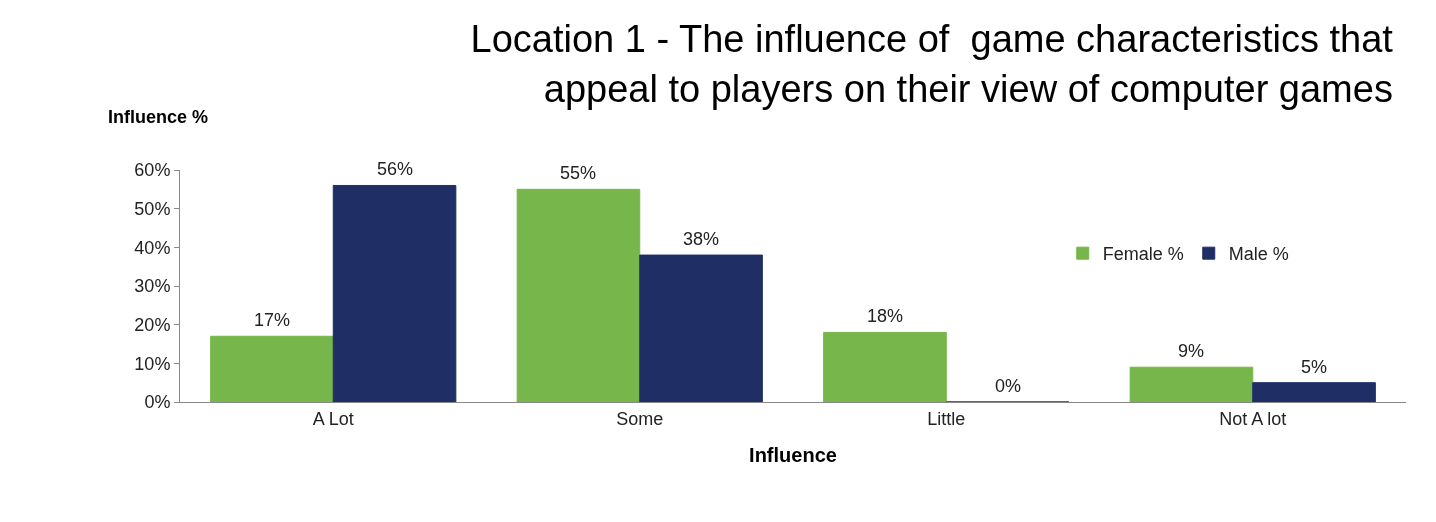  I want to click on data-label: 56%, so click(395, 169).